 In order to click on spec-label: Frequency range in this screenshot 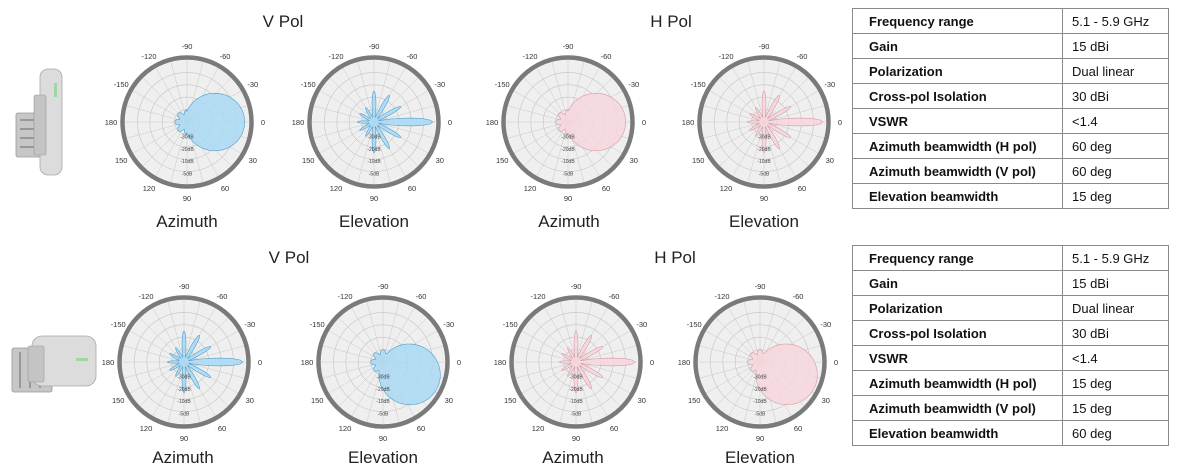, I will do `click(957, 258)`.